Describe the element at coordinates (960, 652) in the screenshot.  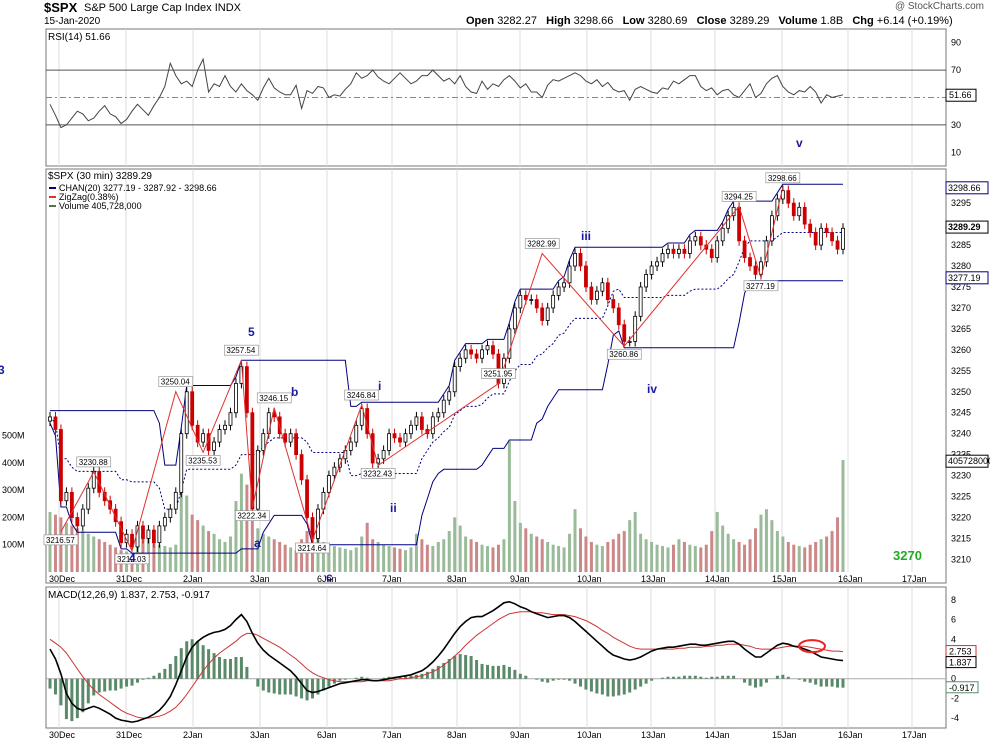
I see `signal-last-value: 2.753` at that location.